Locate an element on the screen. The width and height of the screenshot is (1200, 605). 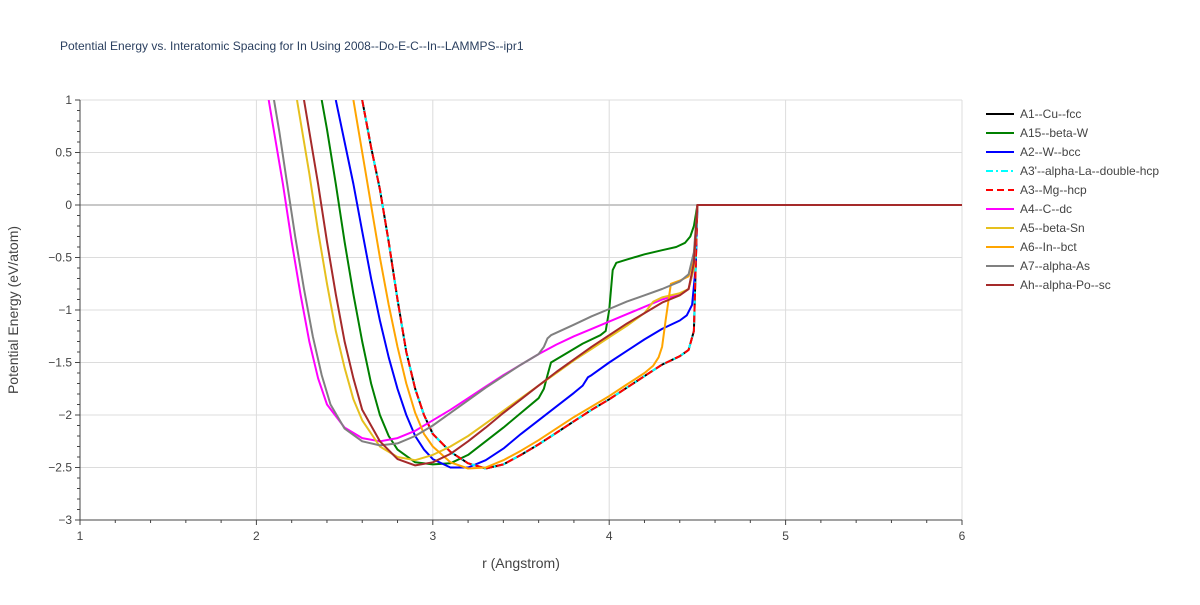
legend-item: A3--Mg--hcp is located at coordinates (1036, 190).